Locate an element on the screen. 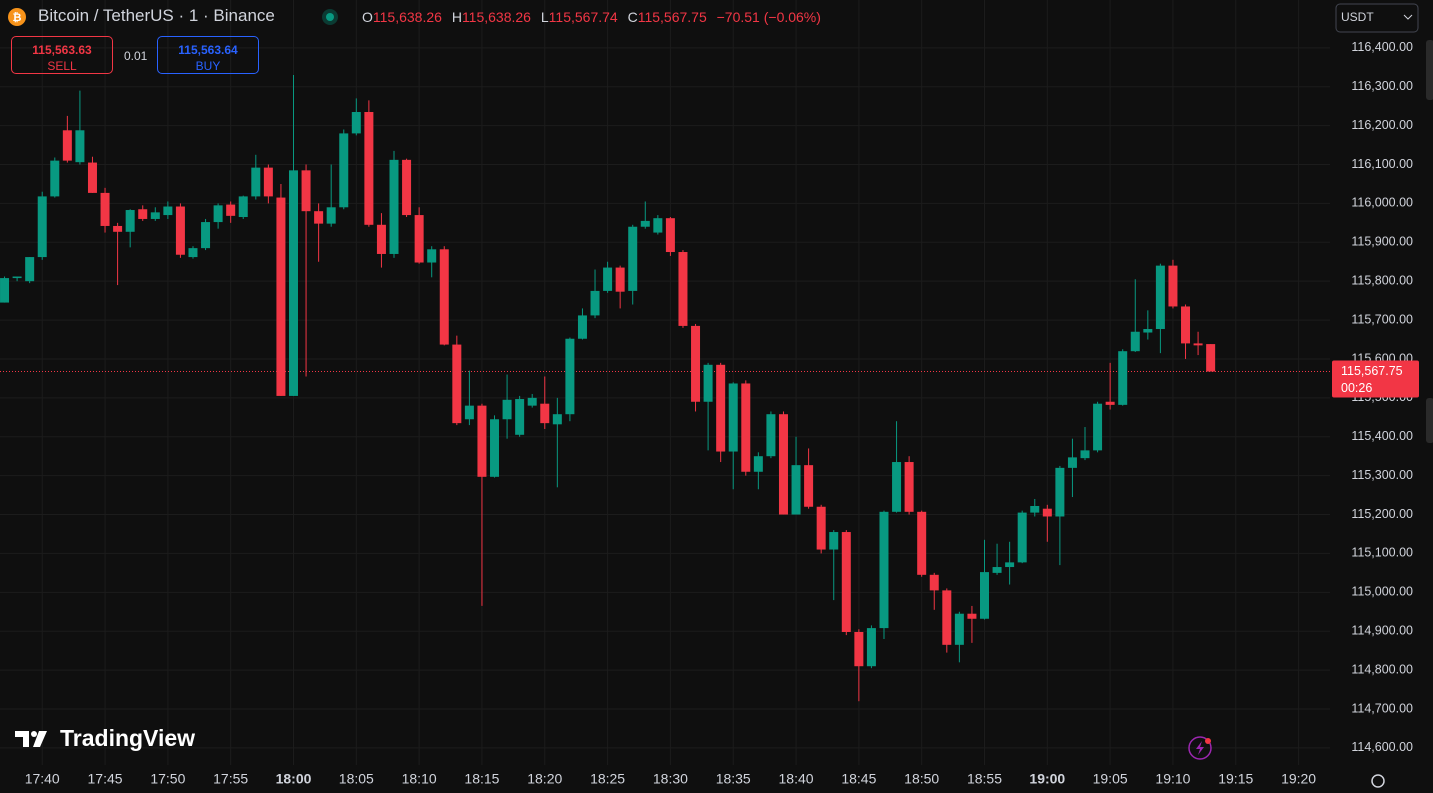  y-tick-label: 116,000.00 is located at coordinates (1382, 203).